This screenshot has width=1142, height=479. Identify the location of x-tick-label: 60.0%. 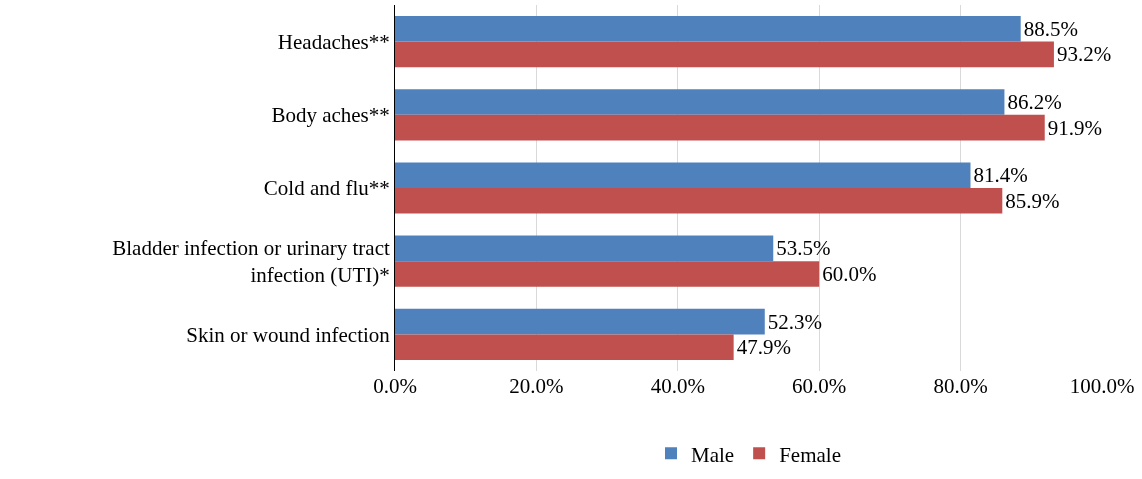
(819, 386).